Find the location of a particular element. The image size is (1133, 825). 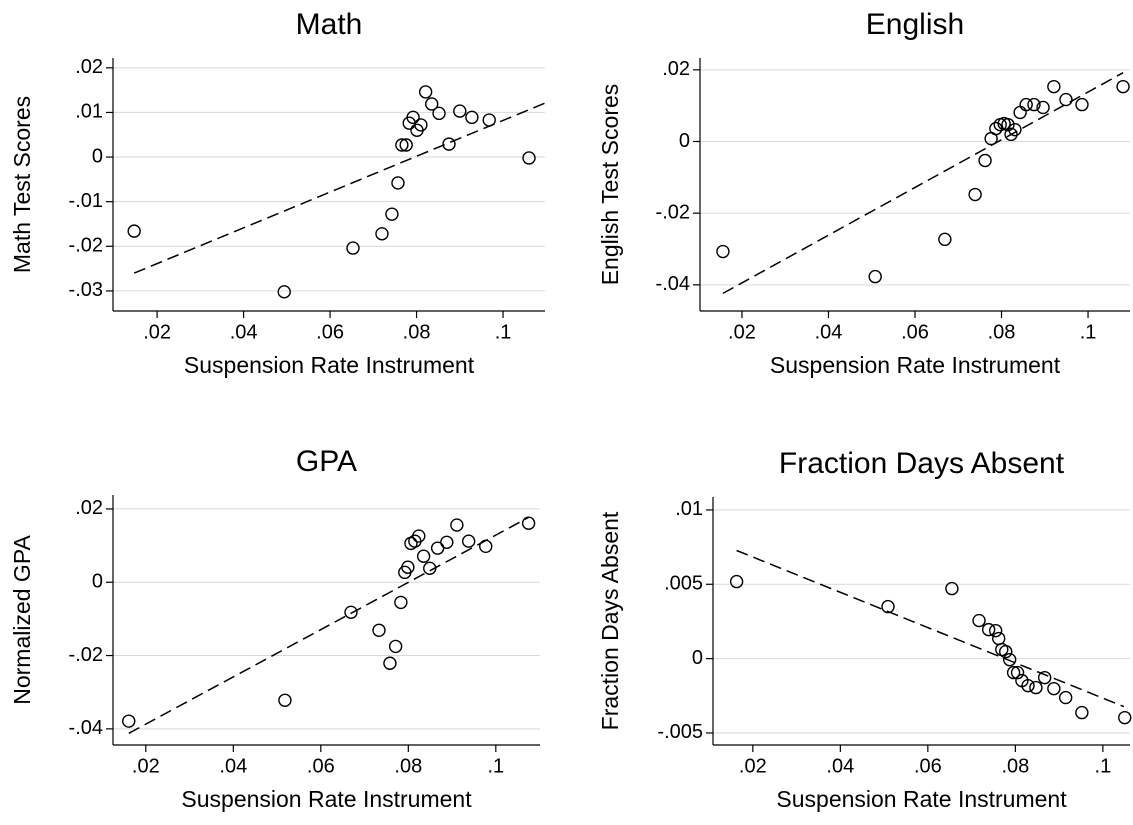

chart-title: Fraction Days Absent is located at coordinates (922, 463).